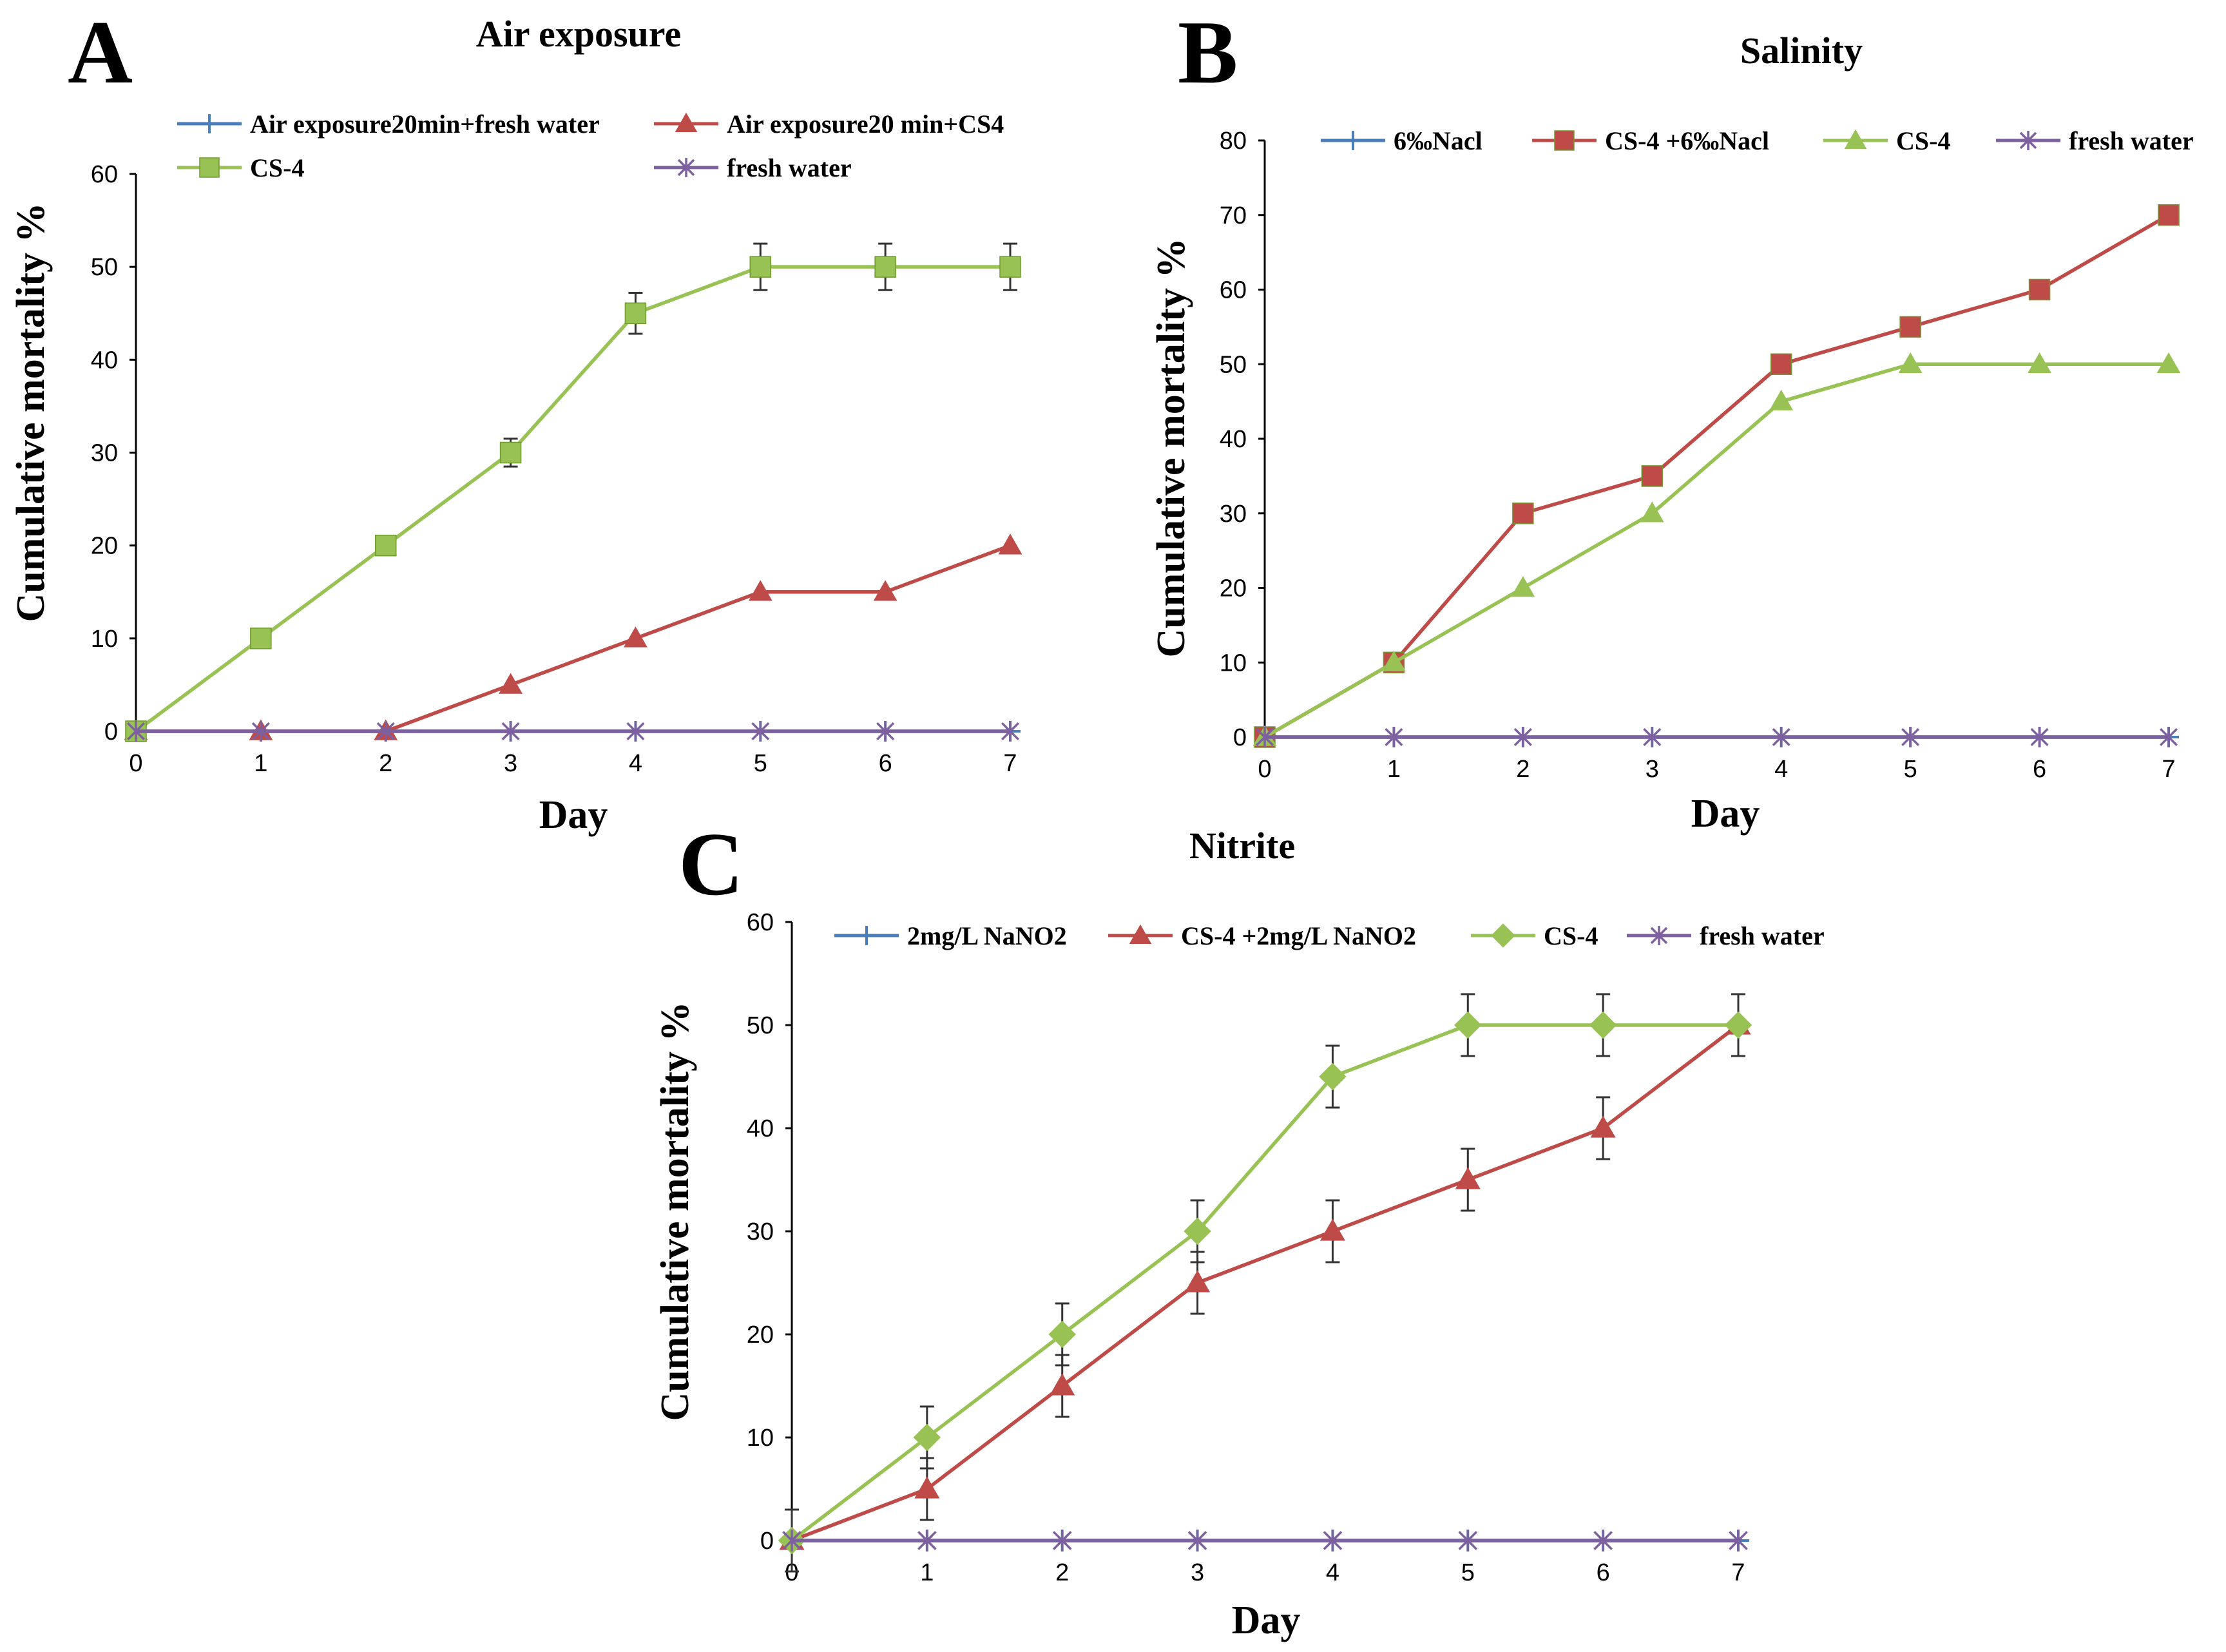 Image resolution: width=2226 pixels, height=1652 pixels. Describe the element at coordinates (578, 34) in the screenshot. I see `chart-title-a: Air exposure` at that location.